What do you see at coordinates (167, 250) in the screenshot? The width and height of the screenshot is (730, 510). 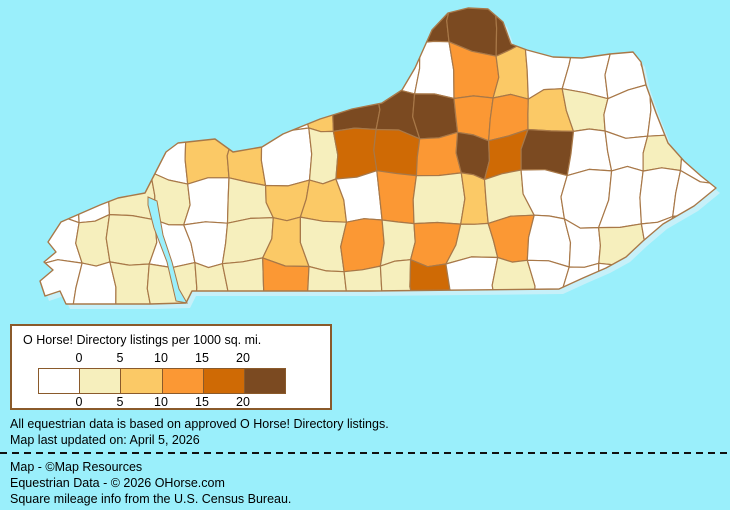 I see `kentucky-lake-icon` at bounding box center [167, 250].